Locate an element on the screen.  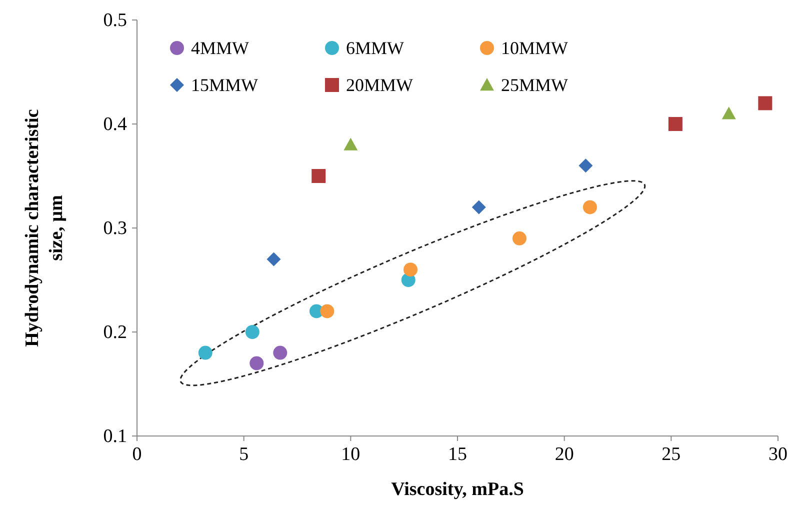
legend-label: 10MMW is located at coordinates (534, 48).